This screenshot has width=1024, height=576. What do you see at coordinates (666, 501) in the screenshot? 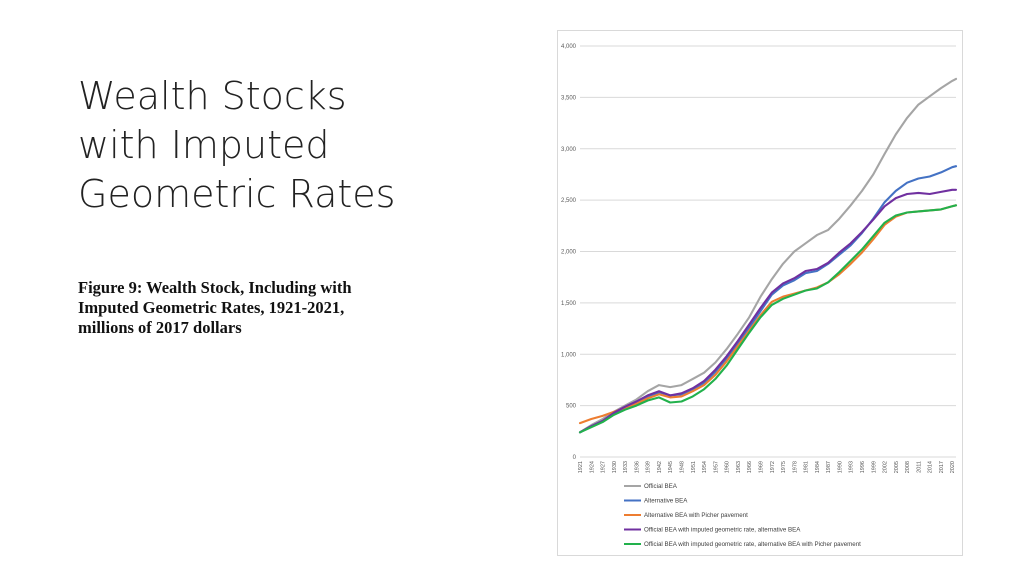
I see `legend-label: Alternative BEA` at bounding box center [666, 501].